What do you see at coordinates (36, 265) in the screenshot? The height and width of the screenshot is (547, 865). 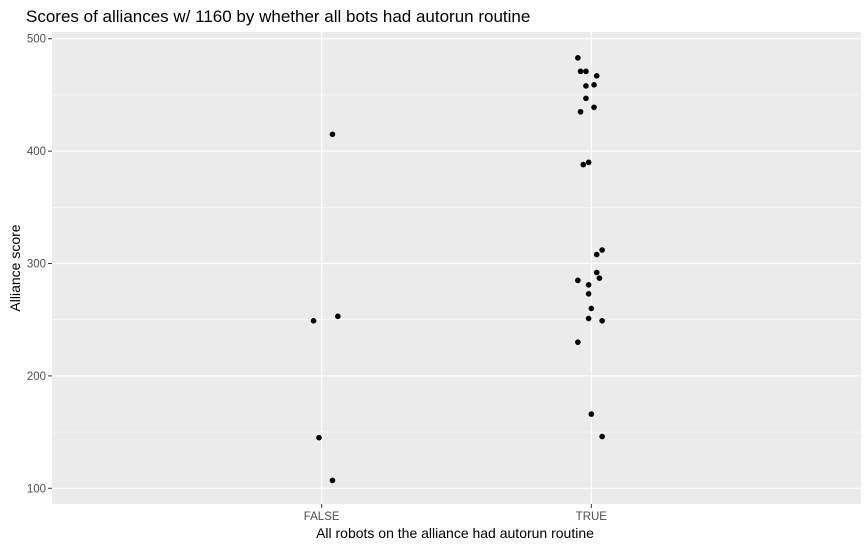 I see `y-tick-label: 300` at bounding box center [36, 265].